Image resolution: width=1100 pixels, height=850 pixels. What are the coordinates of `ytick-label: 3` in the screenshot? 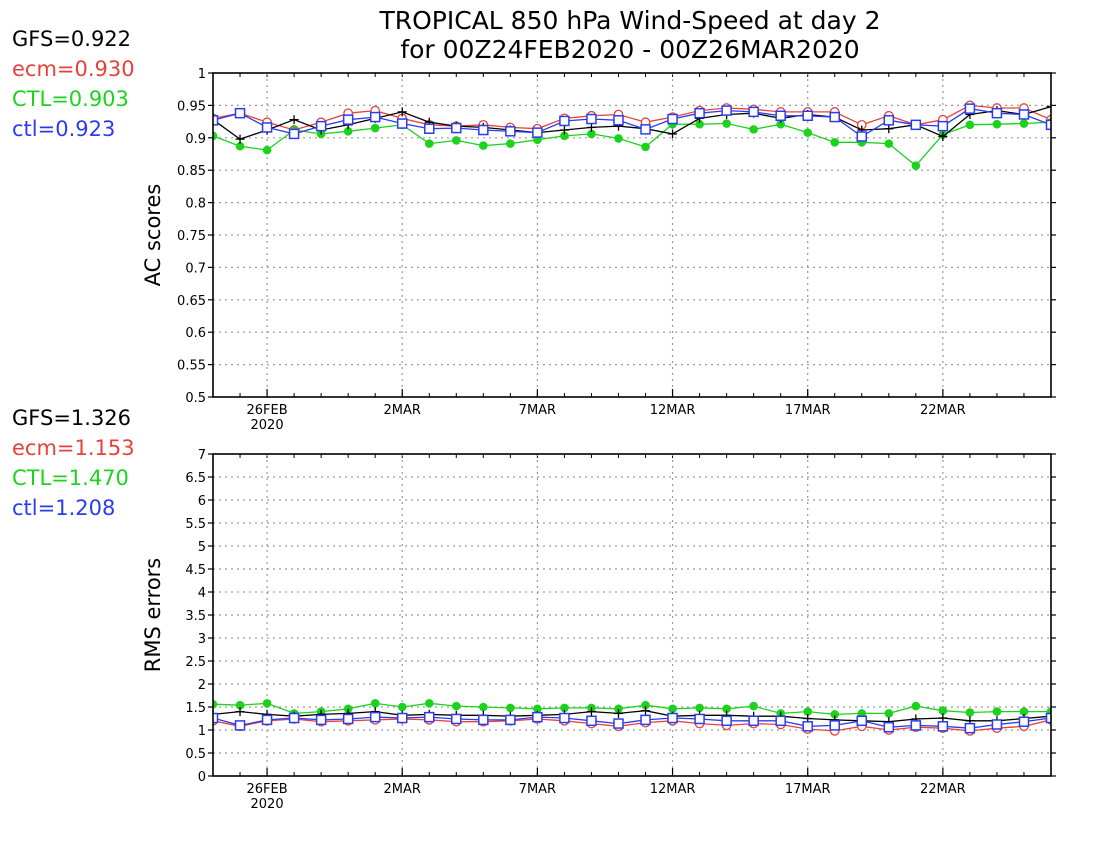 It's located at (202, 639).